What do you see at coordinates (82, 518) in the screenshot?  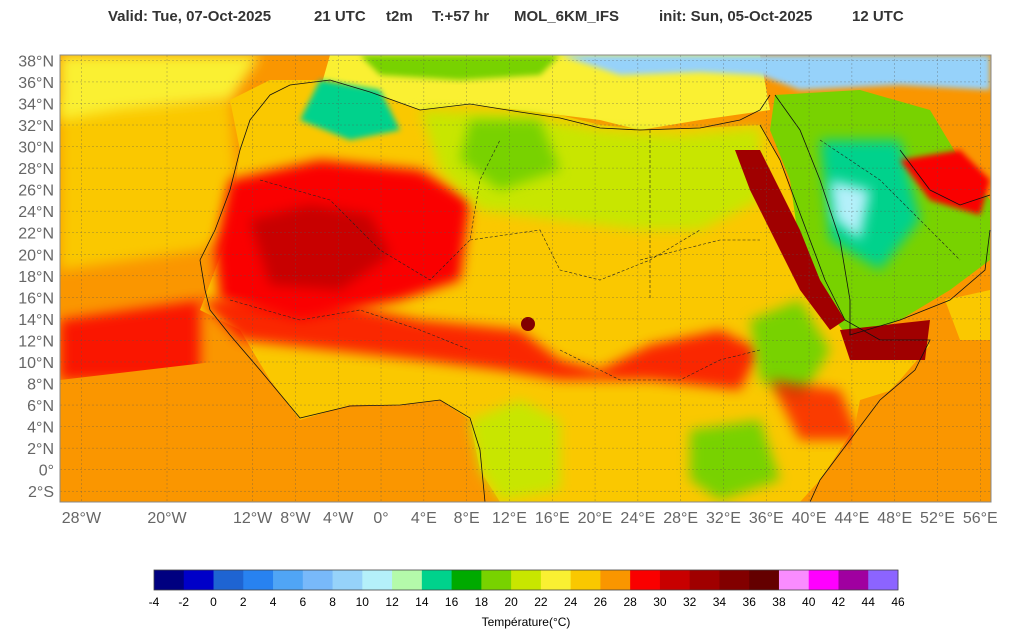 I see `lon-label: 28°W` at bounding box center [82, 518].